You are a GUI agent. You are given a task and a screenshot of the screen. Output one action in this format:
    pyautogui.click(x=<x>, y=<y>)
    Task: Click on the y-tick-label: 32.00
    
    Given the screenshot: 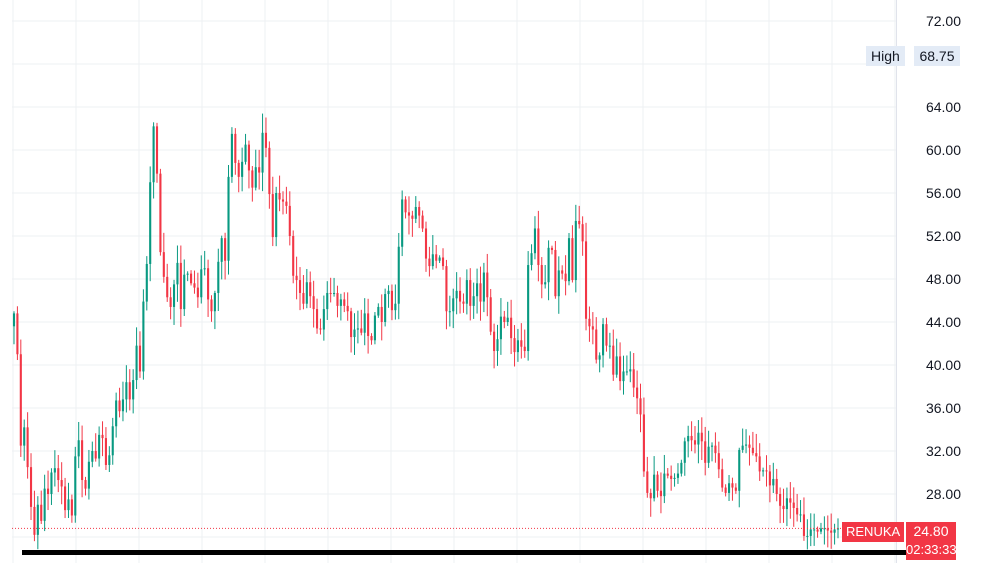 What is the action you would take?
    pyautogui.click(x=943, y=451)
    